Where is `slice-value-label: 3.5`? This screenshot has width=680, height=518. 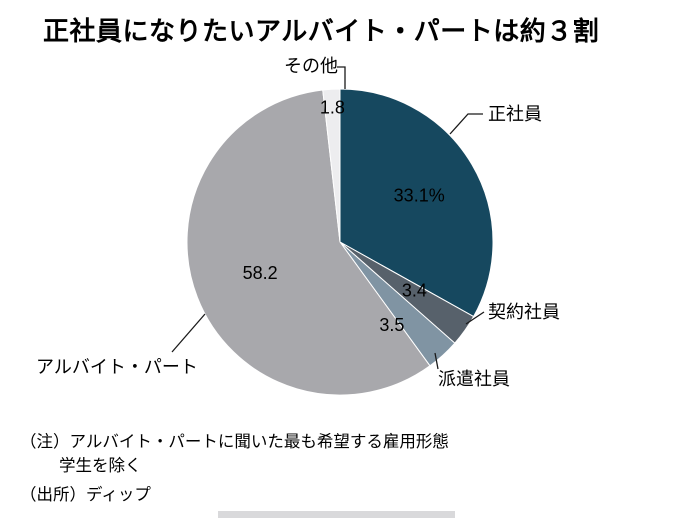
slice-value-label: 3.5 is located at coordinates (391, 325).